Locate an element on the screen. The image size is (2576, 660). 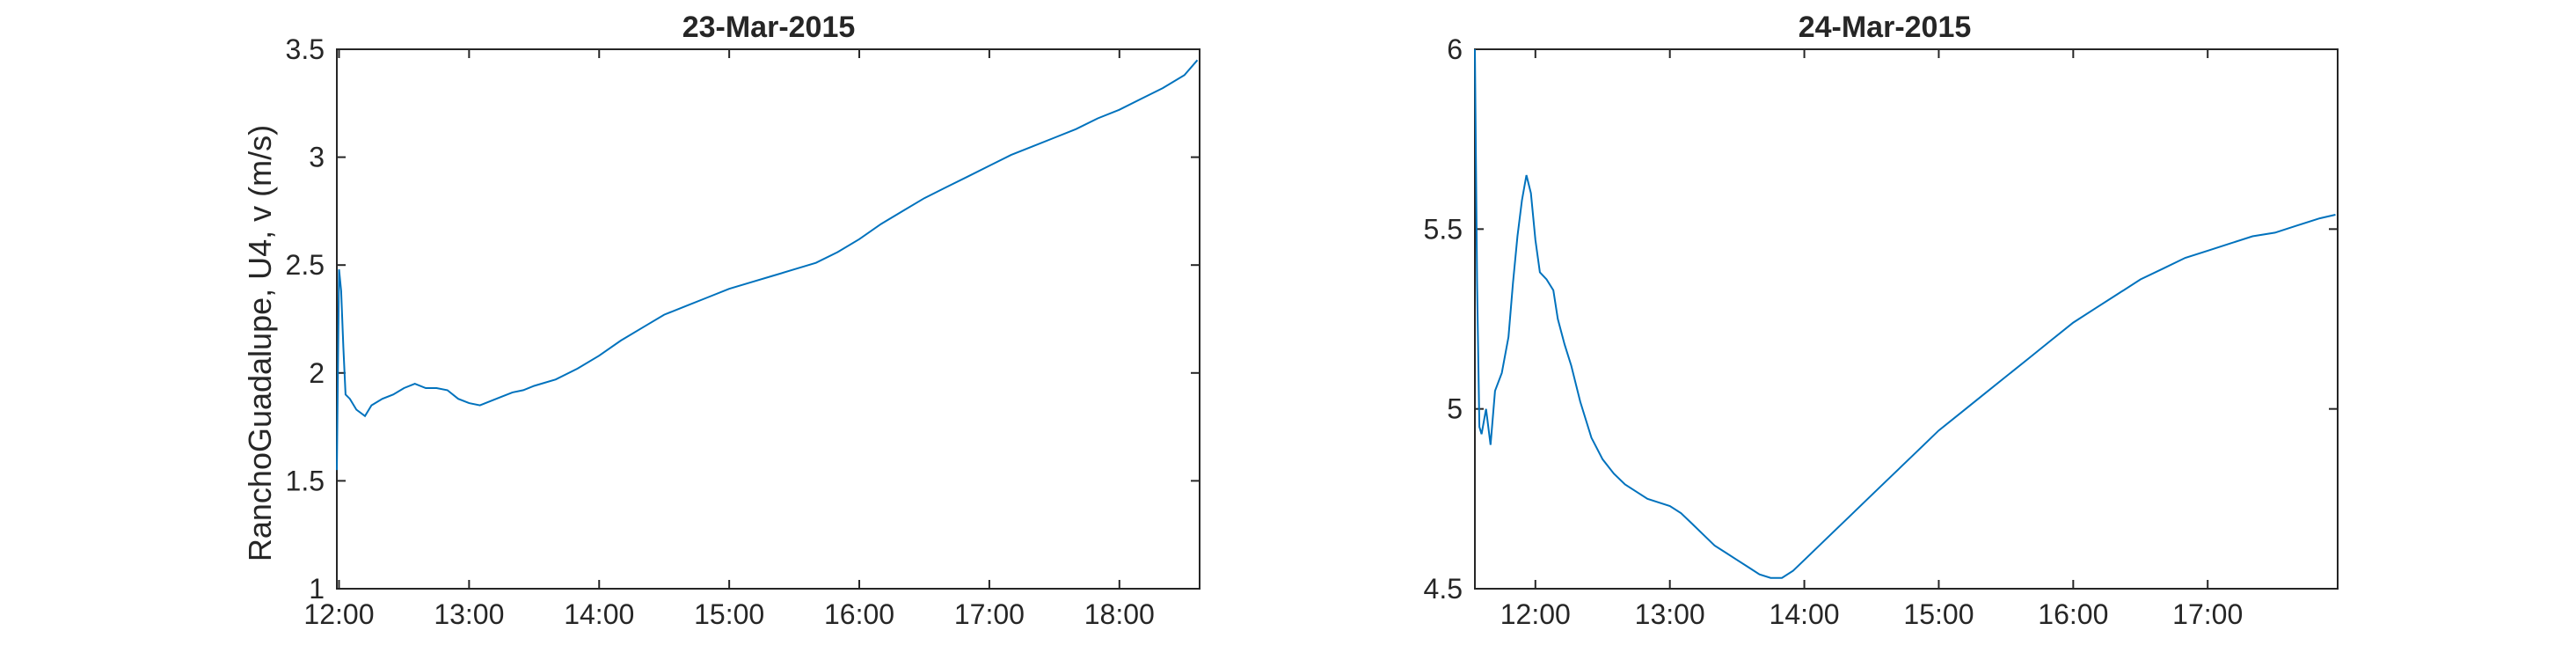
y-tick-label: 4.5 is located at coordinates (1443, 589).